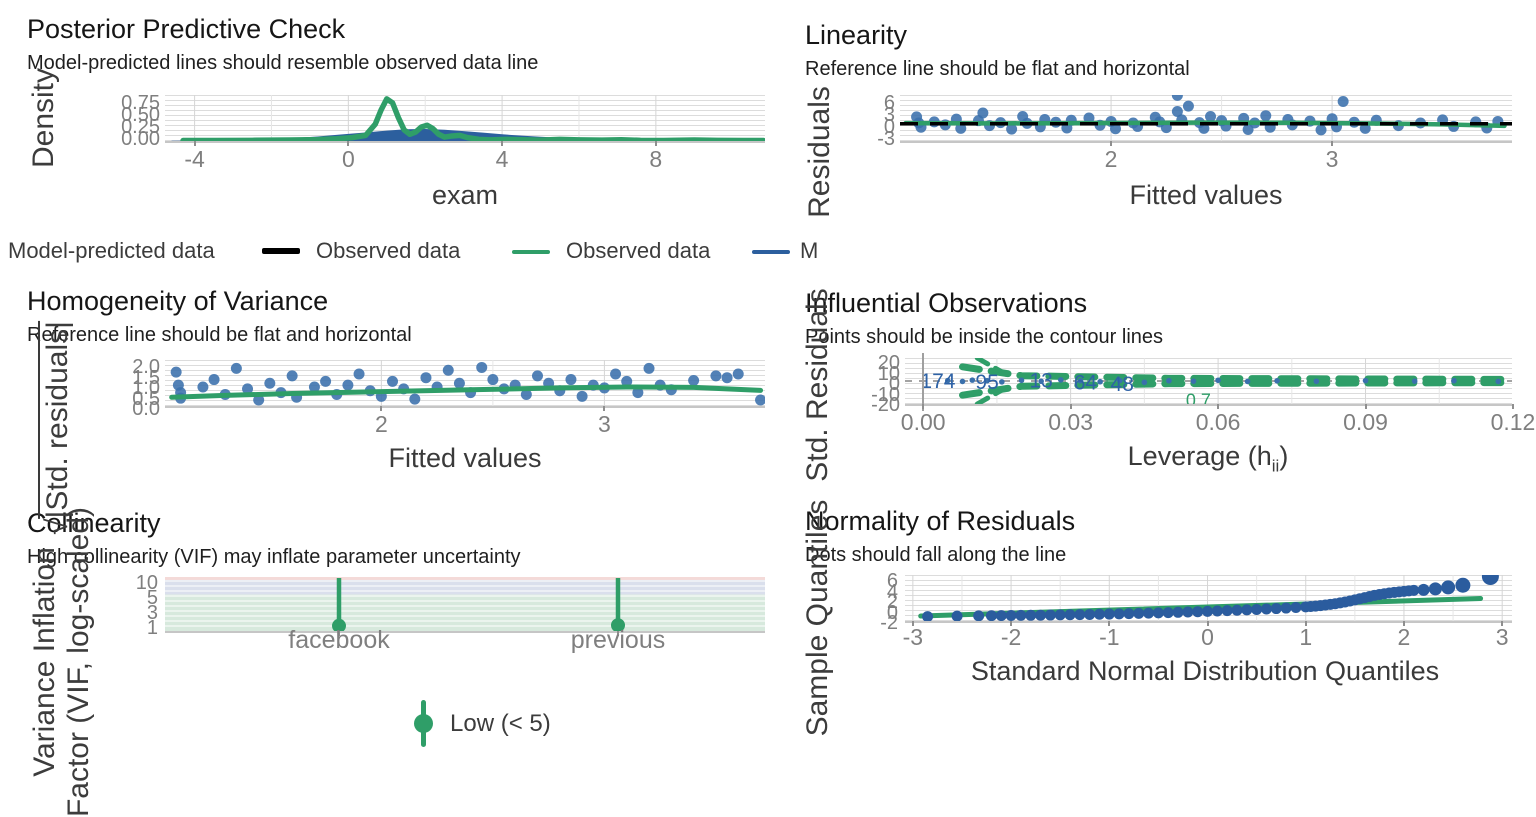 The width and height of the screenshot is (1536, 817). What do you see at coordinates (946, 303) in the screenshot?
I see `influential-title: Influential Observations` at bounding box center [946, 303].